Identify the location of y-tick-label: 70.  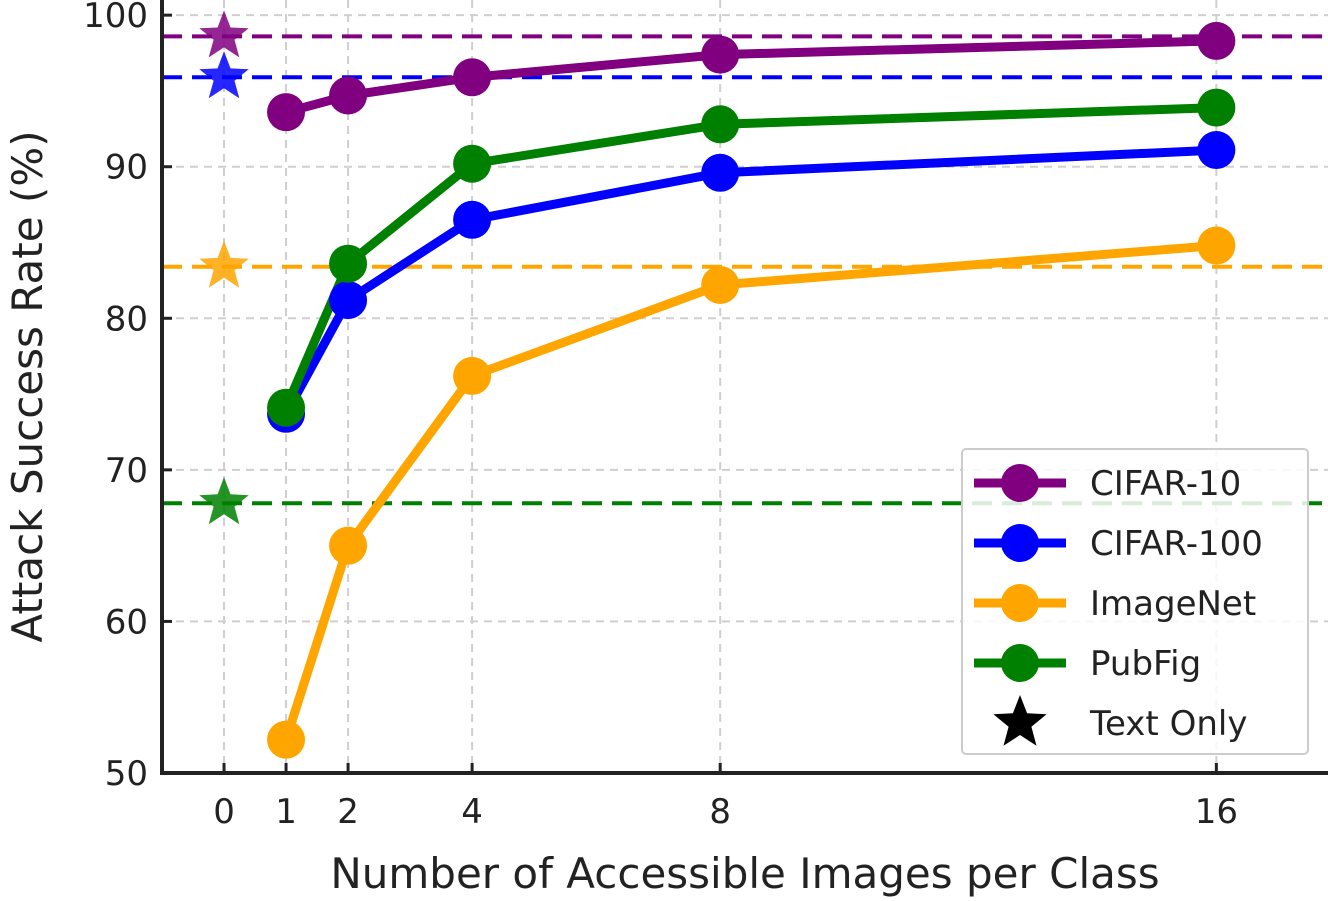
(126, 471).